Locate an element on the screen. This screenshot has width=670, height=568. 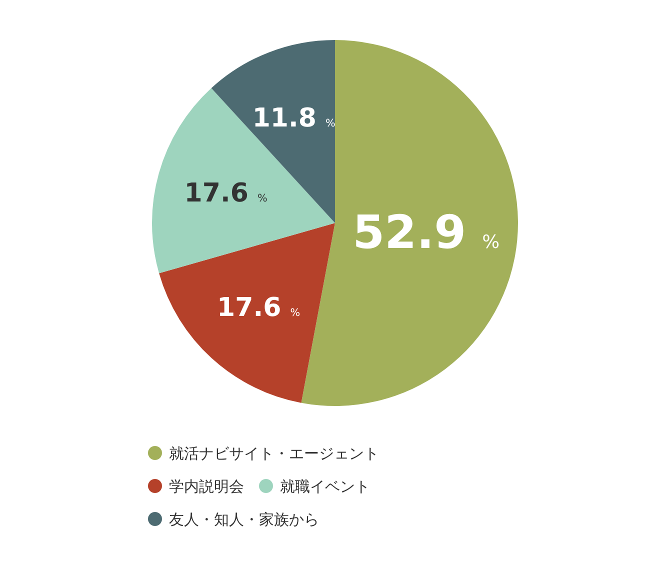
legend-label: 就職イベント is located at coordinates (325, 487).